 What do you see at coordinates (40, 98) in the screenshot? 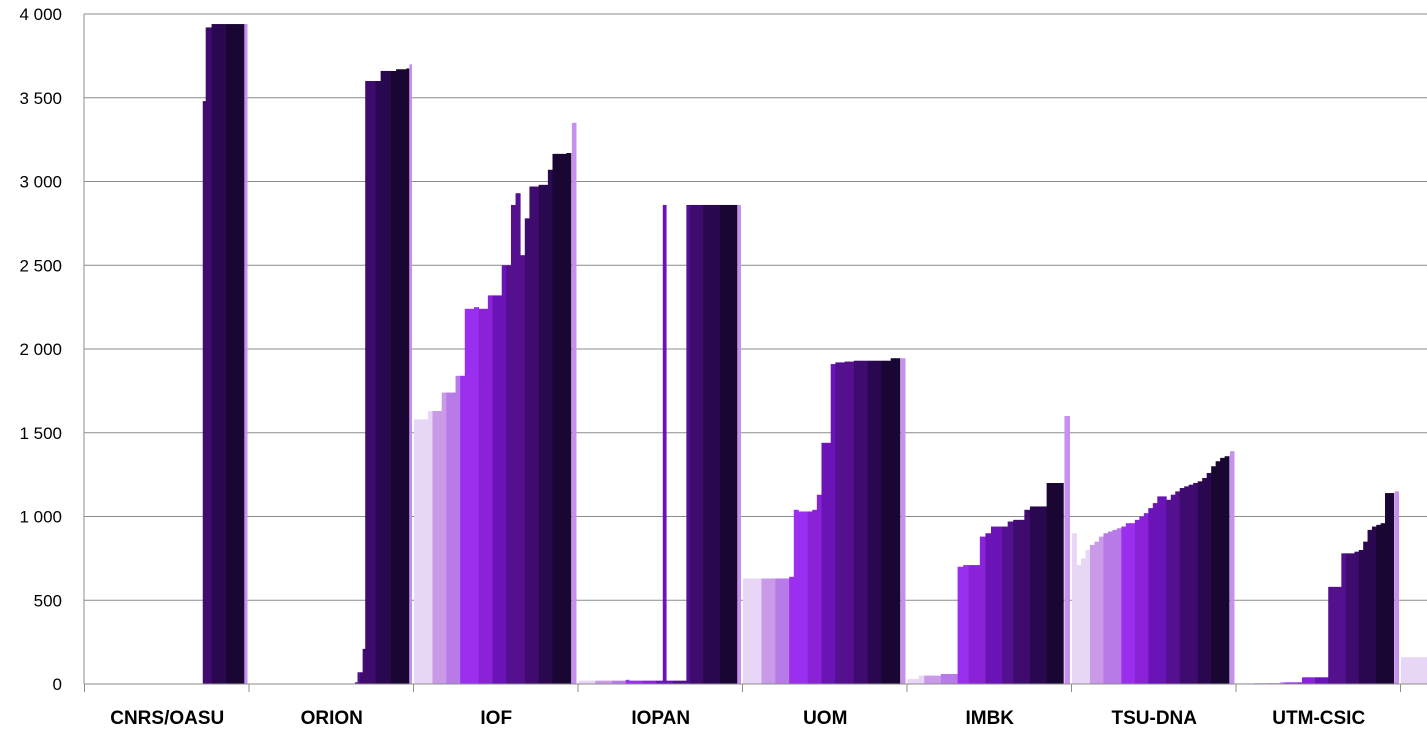
I see `y-tick-label: 3 500` at bounding box center [40, 98].